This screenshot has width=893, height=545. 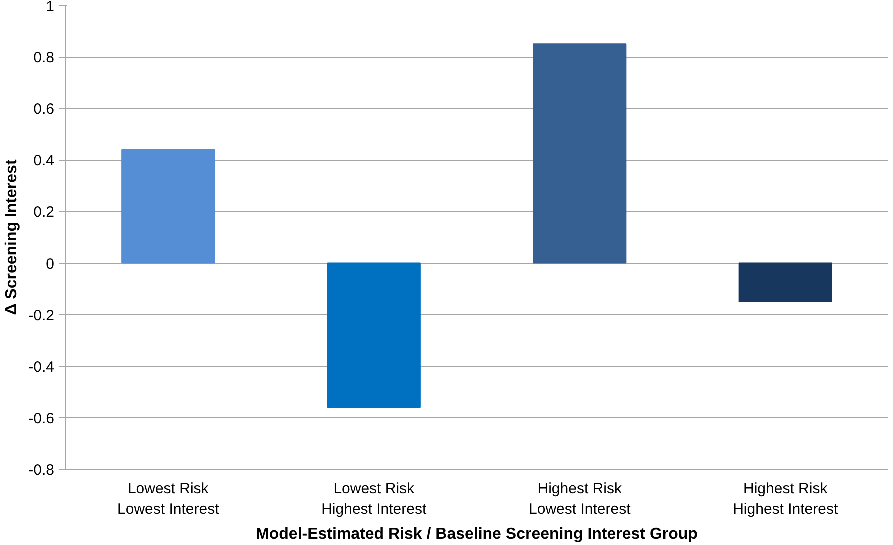 What do you see at coordinates (44, 58) in the screenshot?
I see `y-tick-label: 0.8` at bounding box center [44, 58].